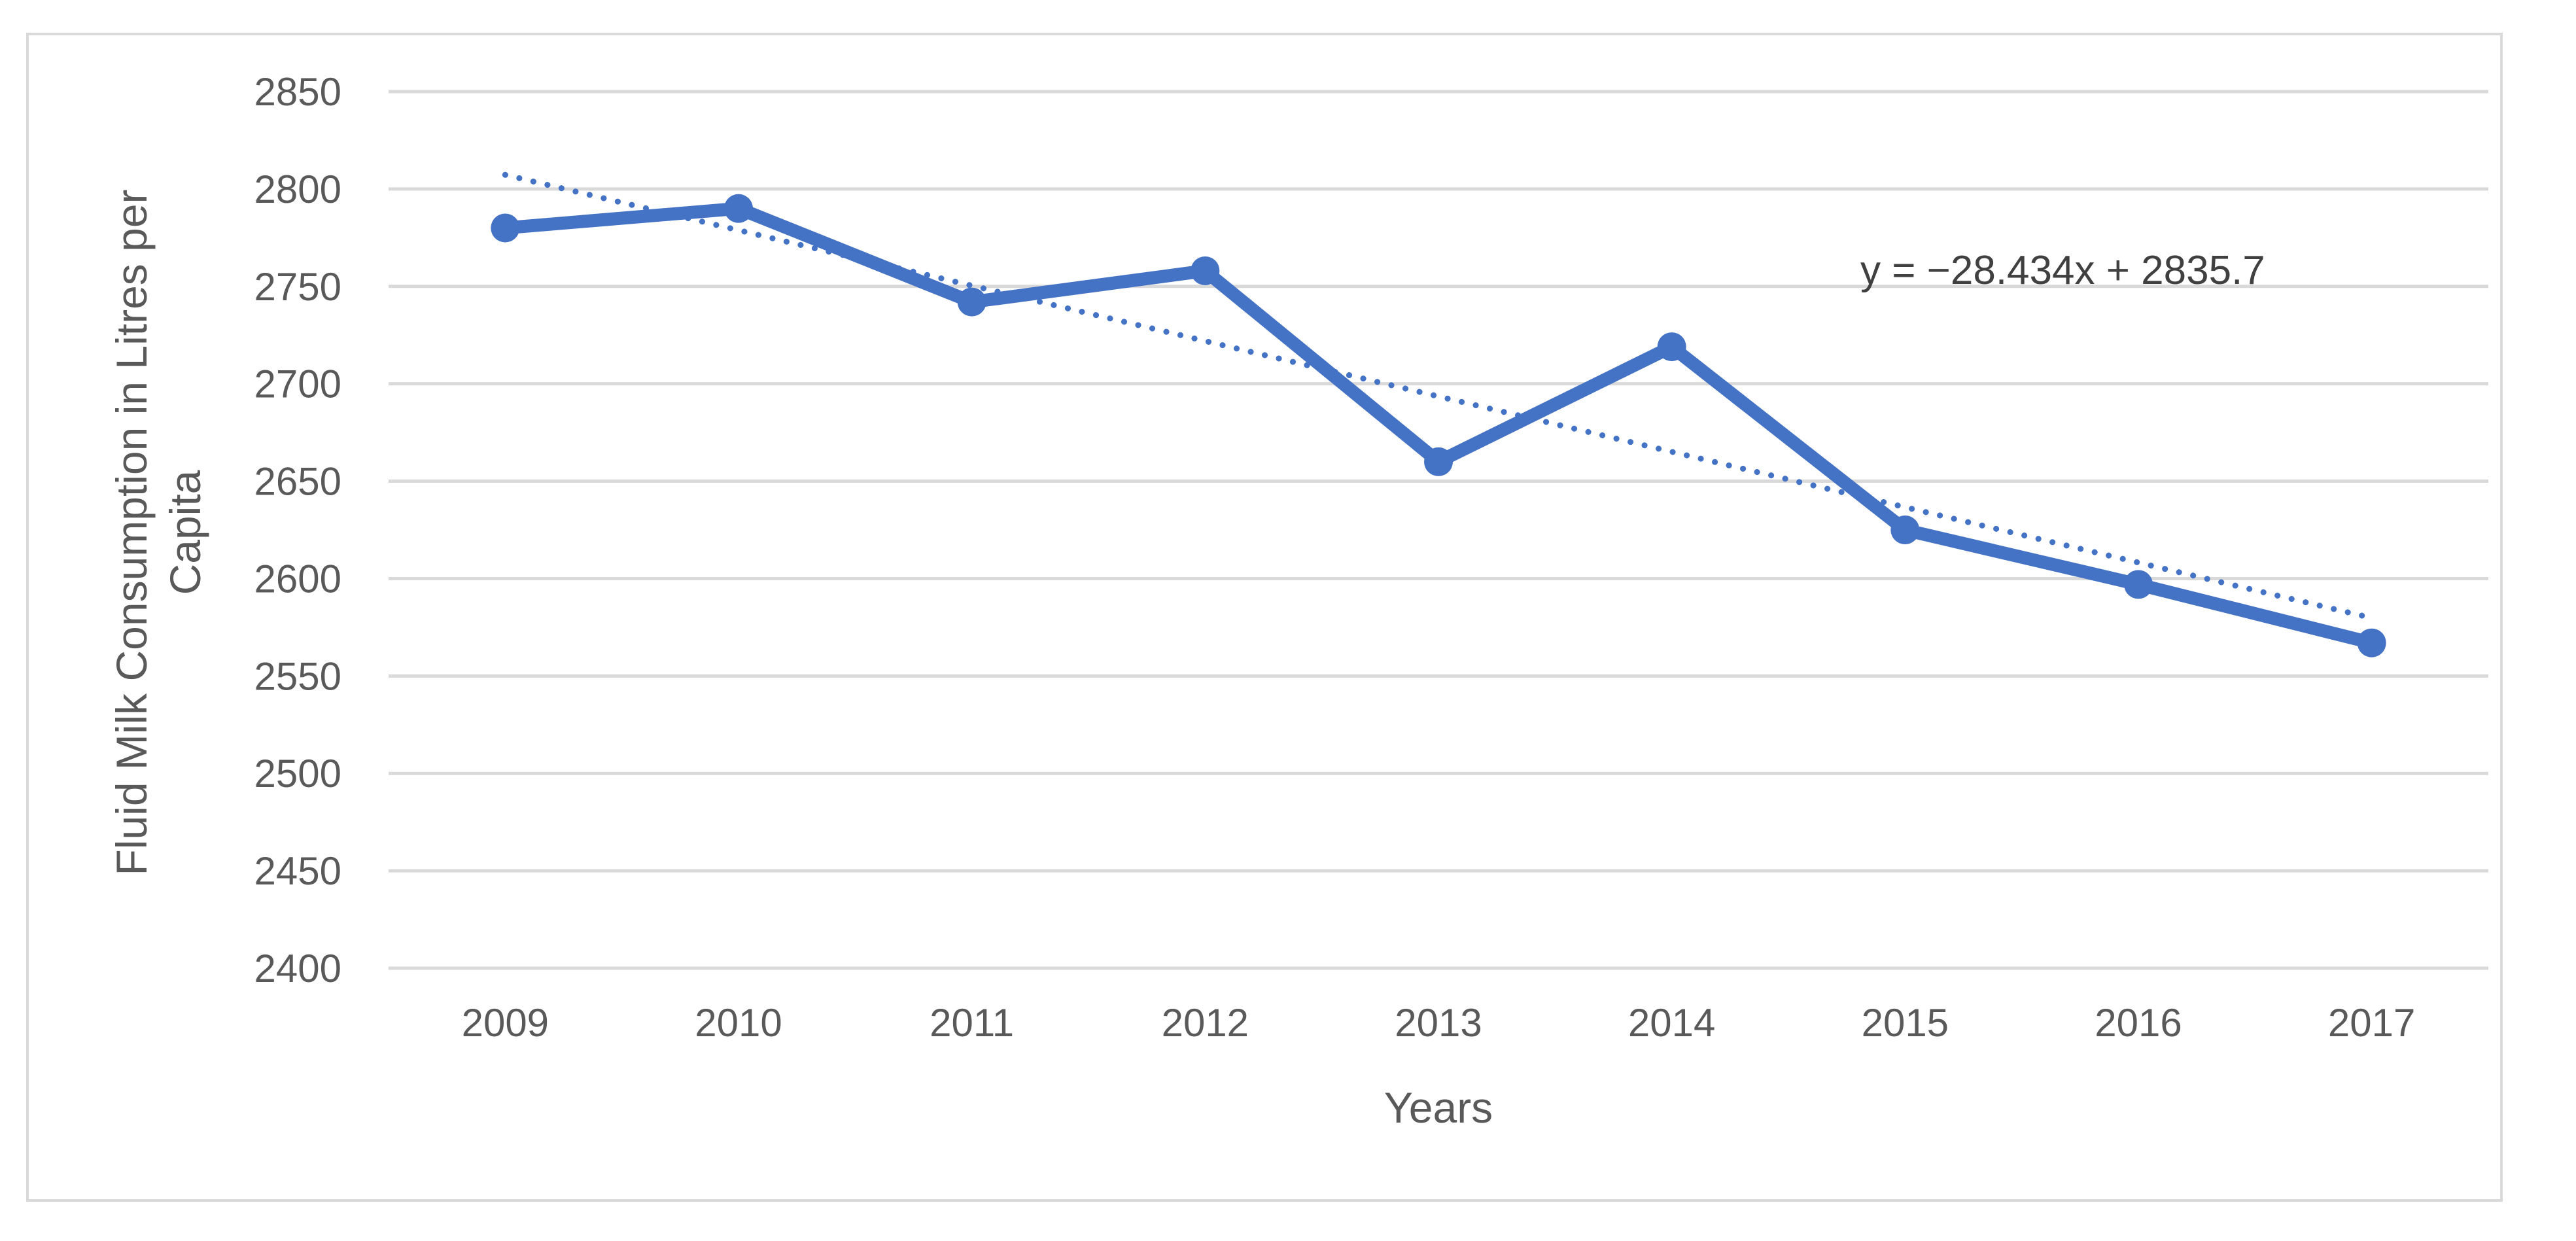  I want to click on x-tick-label: 2015, so click(1905, 1023).